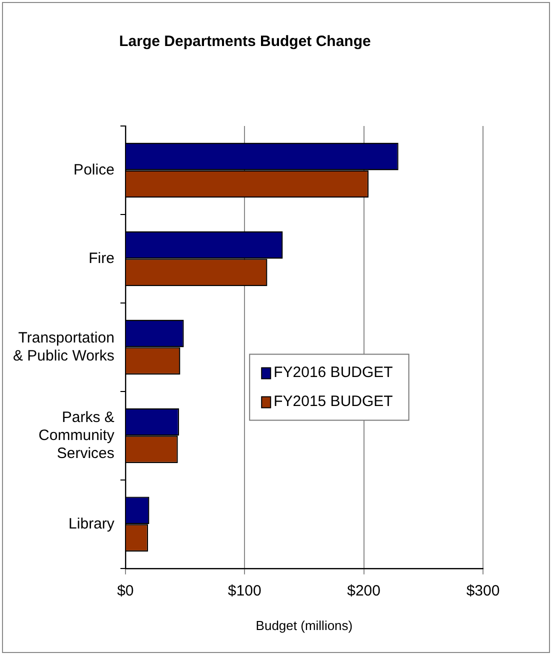 The height and width of the screenshot is (657, 554). Describe the element at coordinates (245, 591) in the screenshot. I see `x-tick-label: $100` at that location.